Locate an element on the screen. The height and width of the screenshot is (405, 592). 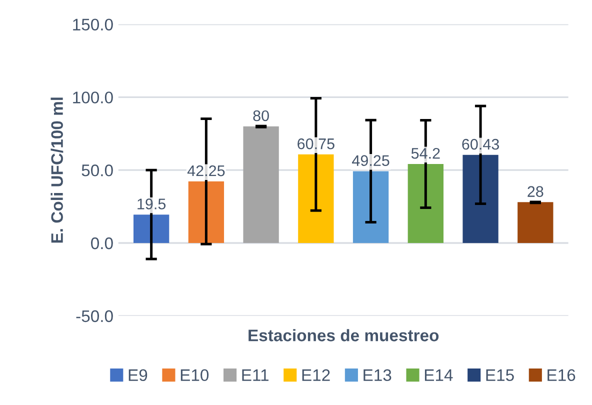
data-label: 60.43 is located at coordinates (480, 144).